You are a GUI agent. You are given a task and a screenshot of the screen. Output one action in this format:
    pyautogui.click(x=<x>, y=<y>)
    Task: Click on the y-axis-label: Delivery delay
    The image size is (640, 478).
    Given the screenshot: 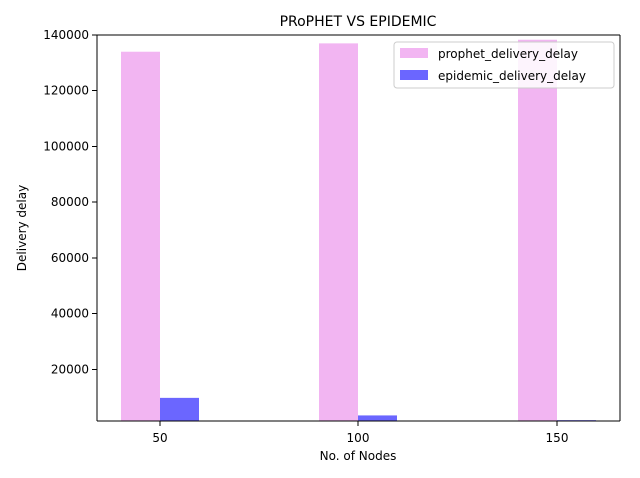 What is the action you would take?
    pyautogui.click(x=22, y=228)
    